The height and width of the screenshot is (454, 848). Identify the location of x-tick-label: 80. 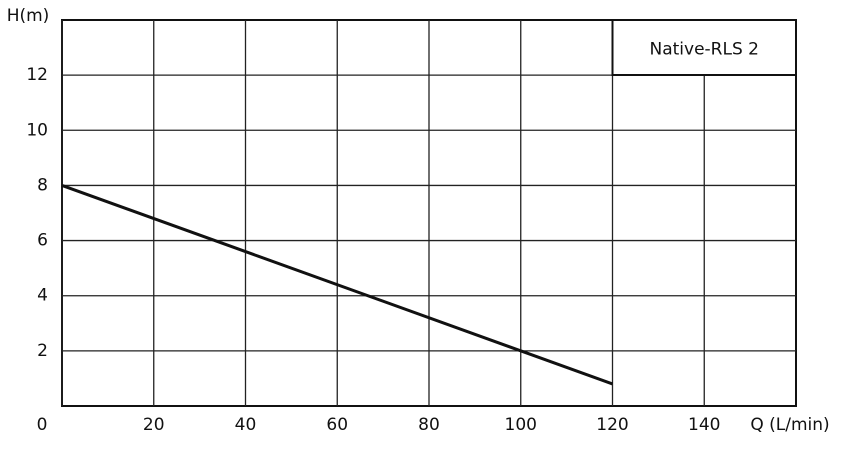
(429, 425).